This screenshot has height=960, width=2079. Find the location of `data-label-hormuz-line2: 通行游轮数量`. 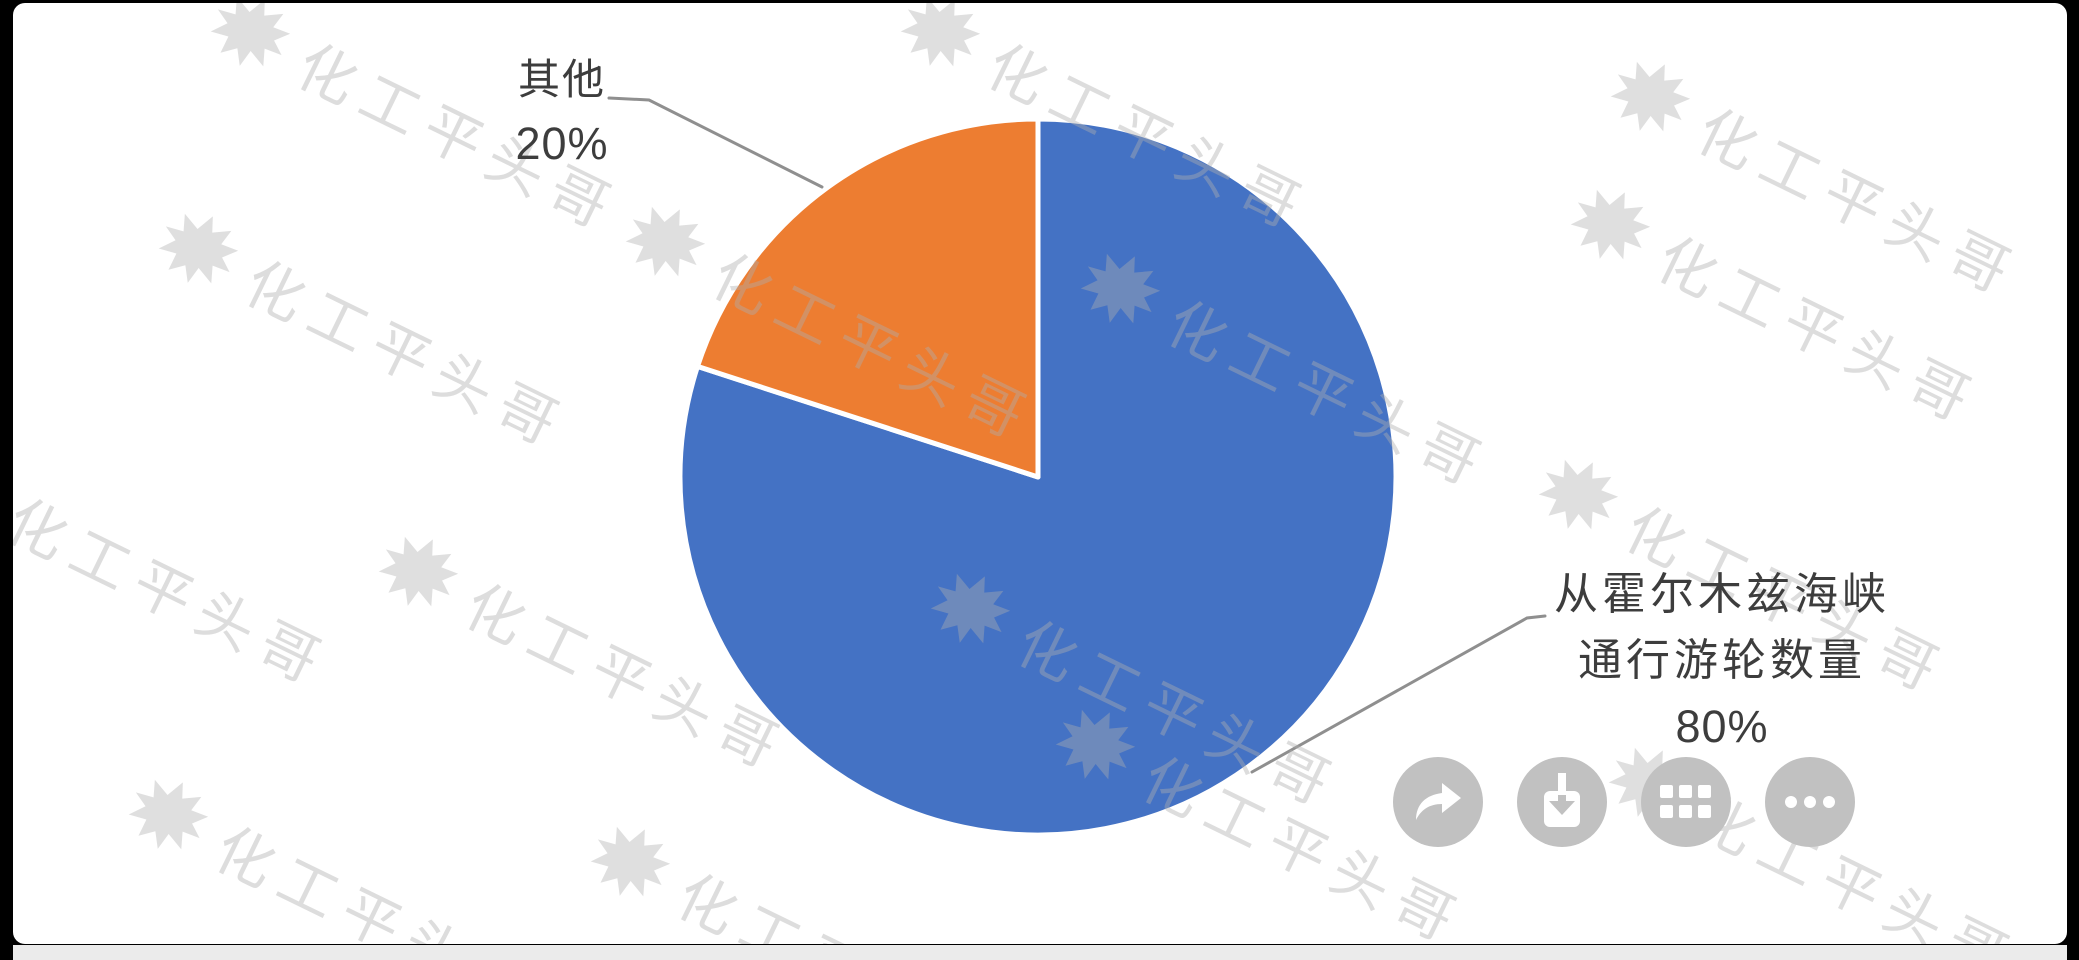

data-label-hormuz-line2: 通行游轮数量 is located at coordinates (1722, 660).